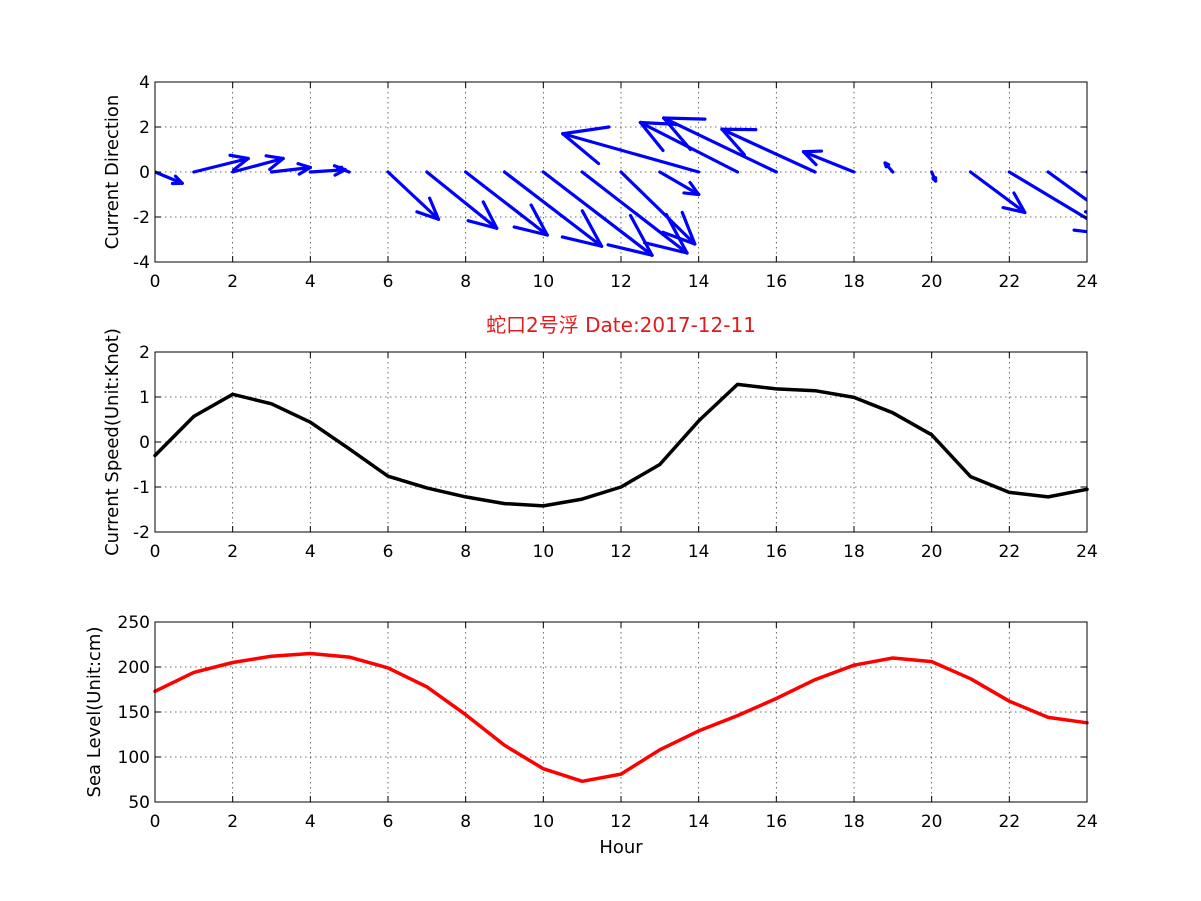 This screenshot has width=1201, height=901. Describe the element at coordinates (621, 445) in the screenshot. I see `current-speed-series` at that location.